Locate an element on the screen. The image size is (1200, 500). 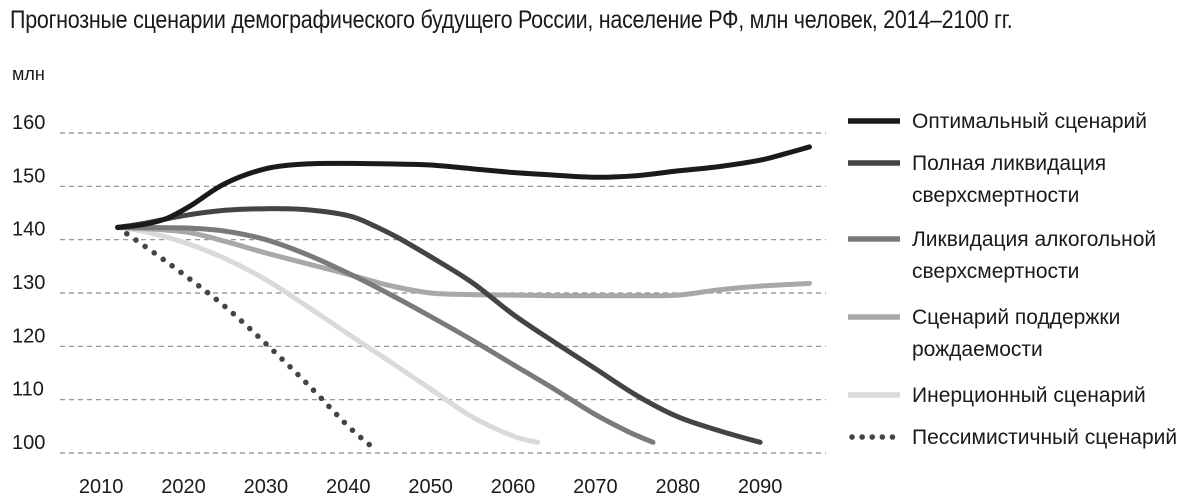
legend-item-0: Оптимальный сценарий is located at coordinates (997, 121).